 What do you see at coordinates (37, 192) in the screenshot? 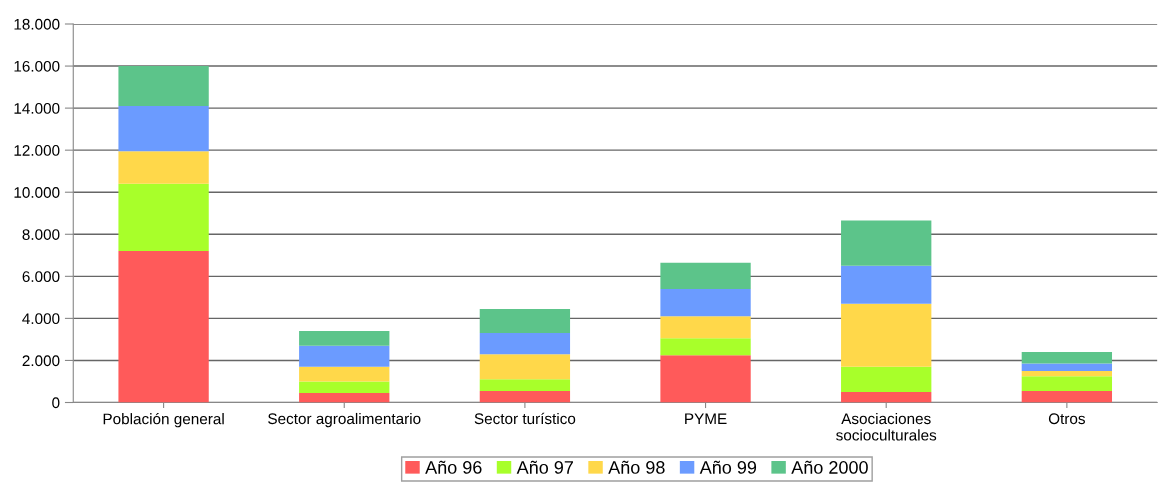
I see `y-tick-label: 10.000` at bounding box center [37, 192].